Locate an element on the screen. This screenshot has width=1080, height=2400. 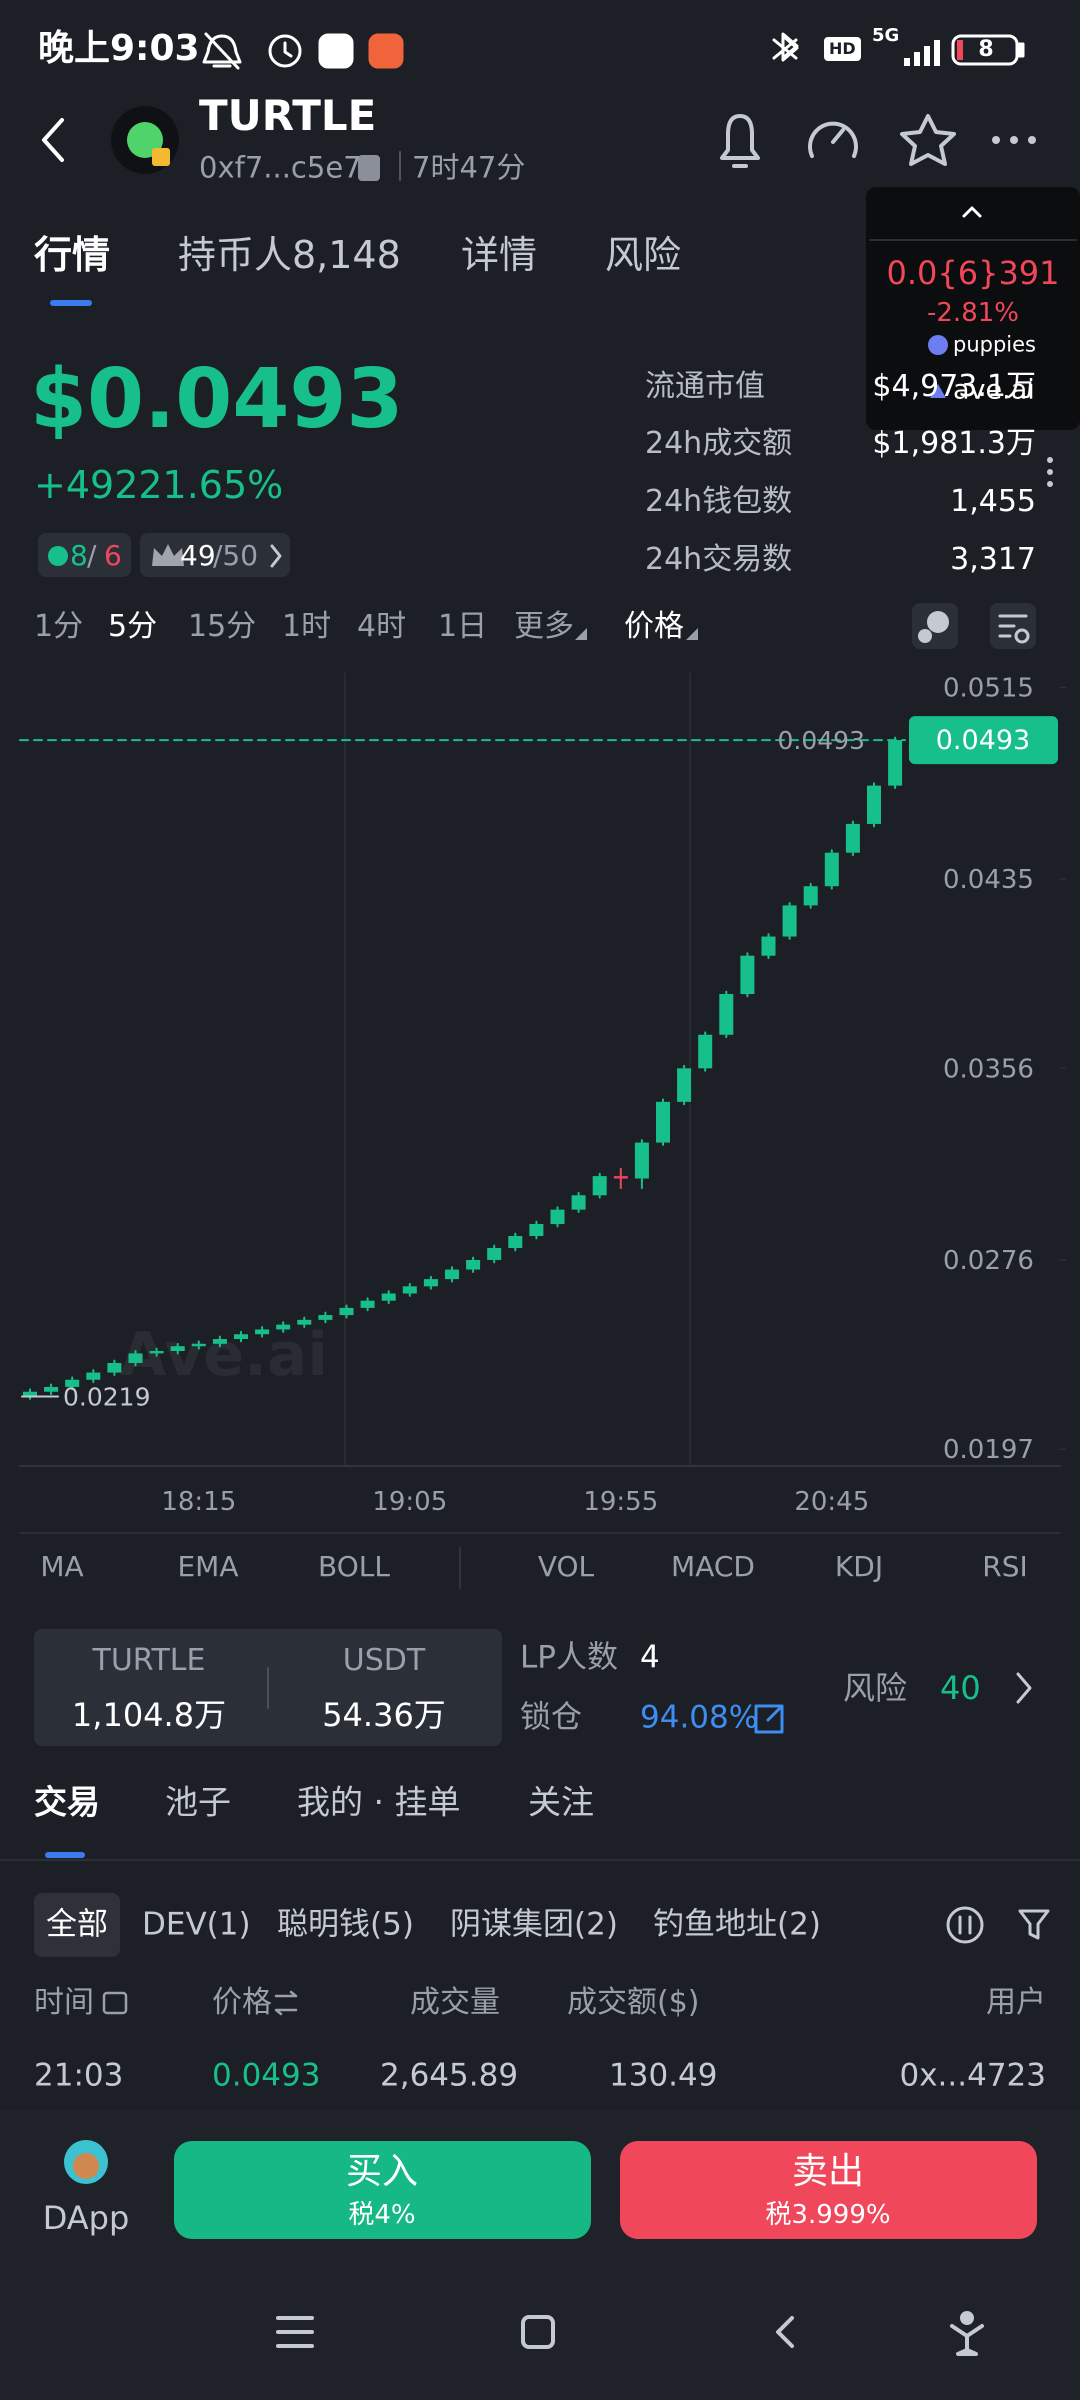
token-address: 0xf7...c5e7 is located at coordinates (280, 167).